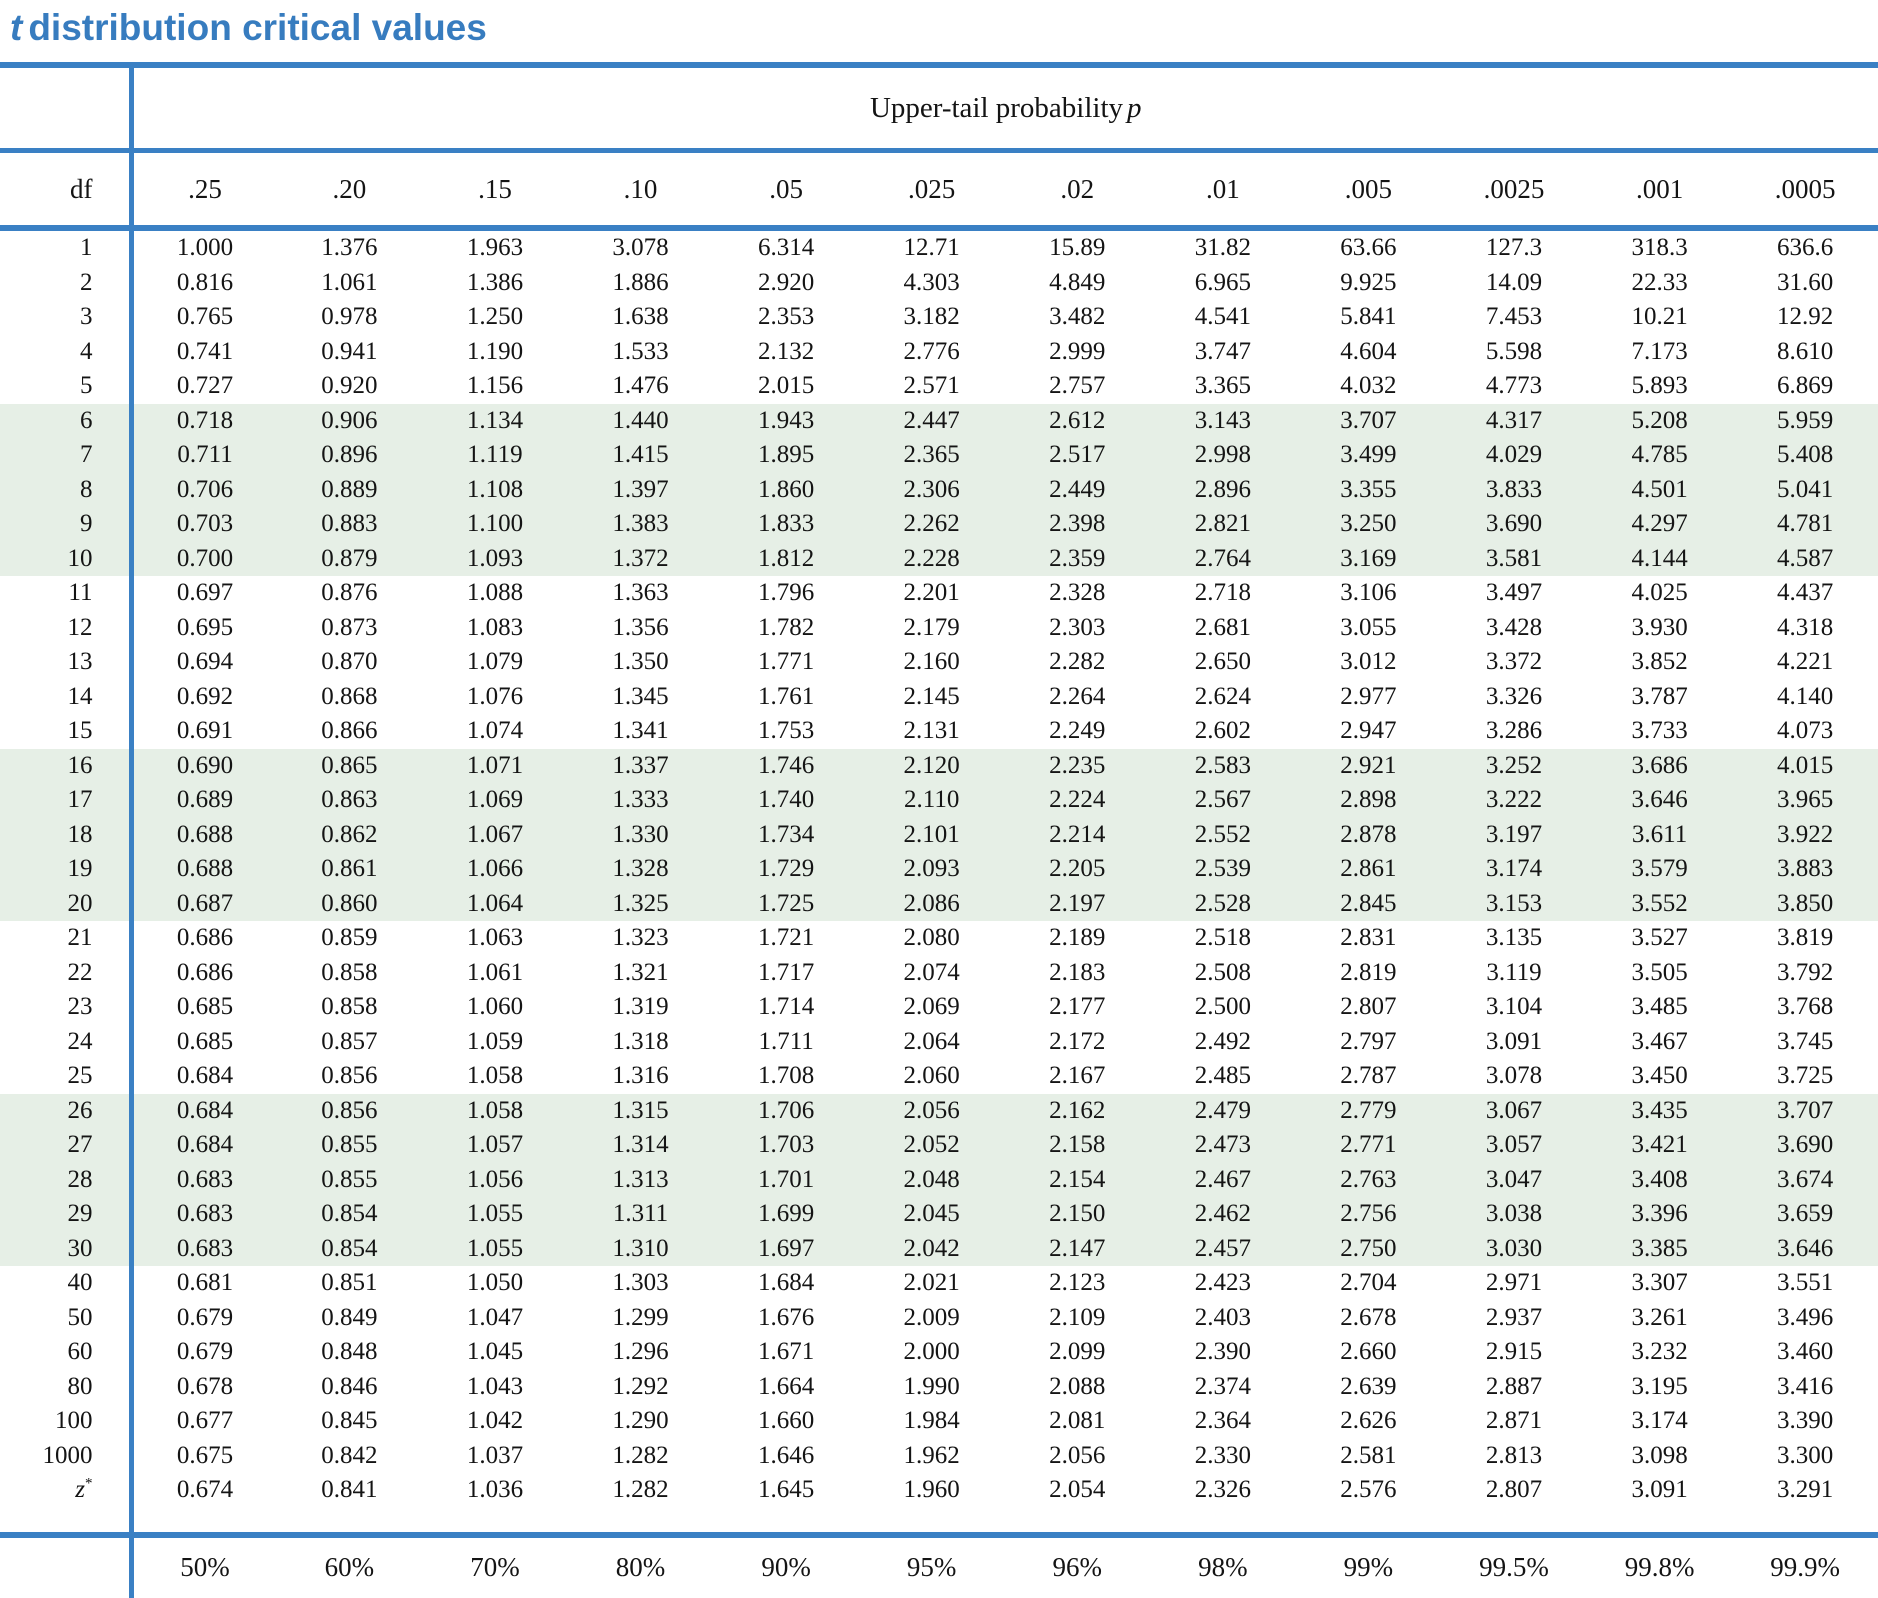 The width and height of the screenshot is (1878, 1598). What do you see at coordinates (931, 1564) in the screenshot?
I see `confidence-cell: 95%` at bounding box center [931, 1564].